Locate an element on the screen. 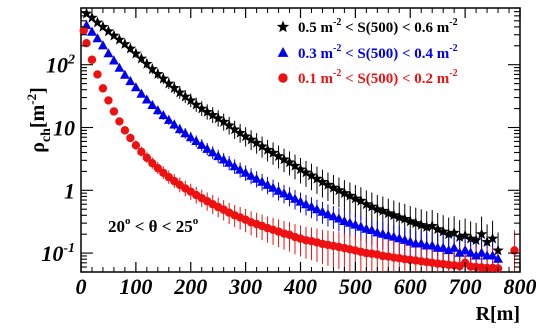  y-tick-label: 1 is located at coordinates (69, 190).